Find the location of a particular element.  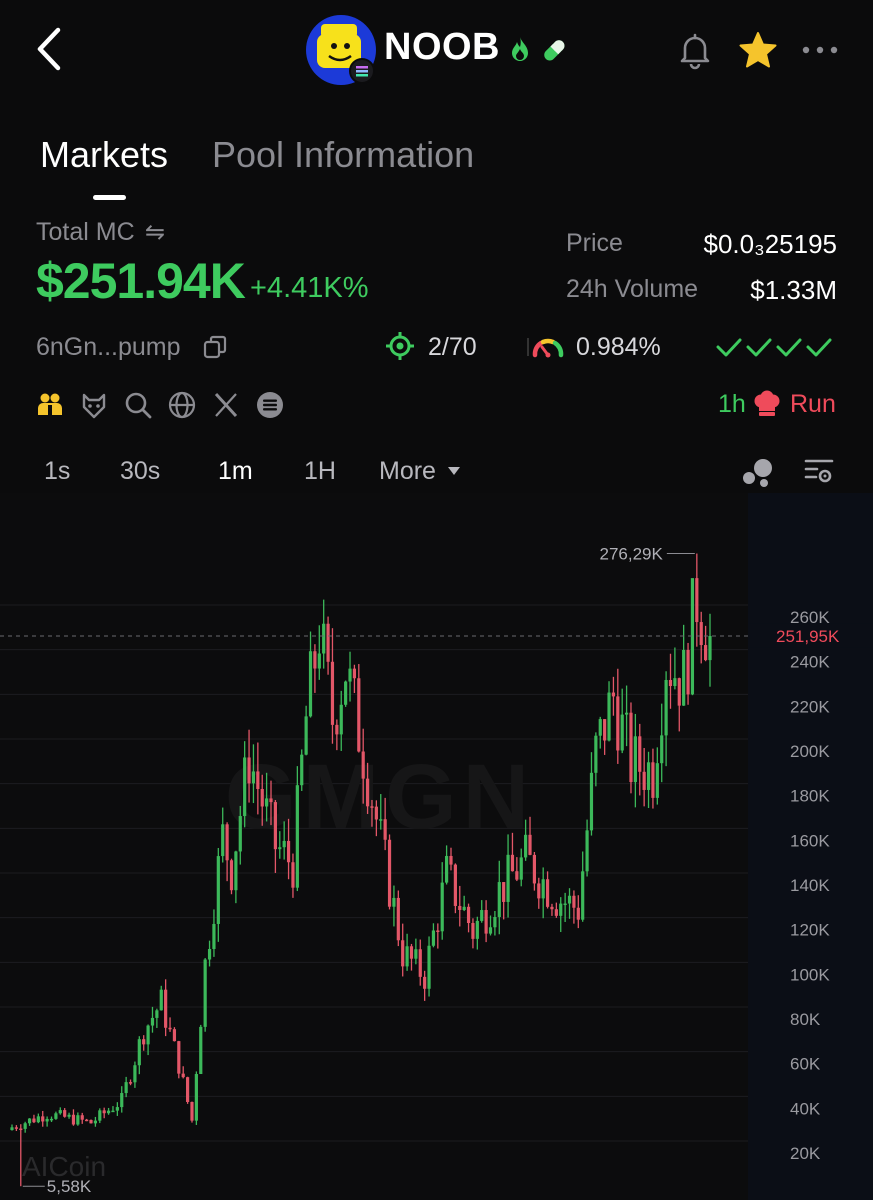

mc-change: +4.41K% is located at coordinates (309, 288).